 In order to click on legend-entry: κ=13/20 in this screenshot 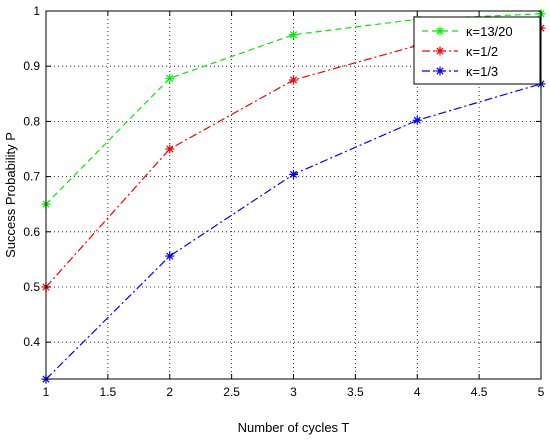, I will do `click(467, 31)`.